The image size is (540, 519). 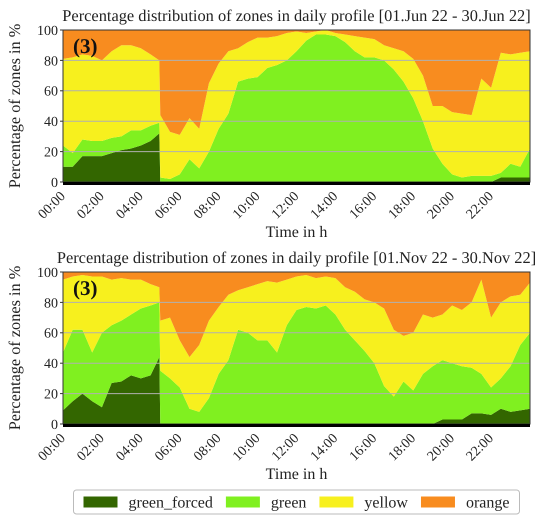 What do you see at coordinates (488, 503) in the screenshot?
I see `legend-label: orange` at bounding box center [488, 503].